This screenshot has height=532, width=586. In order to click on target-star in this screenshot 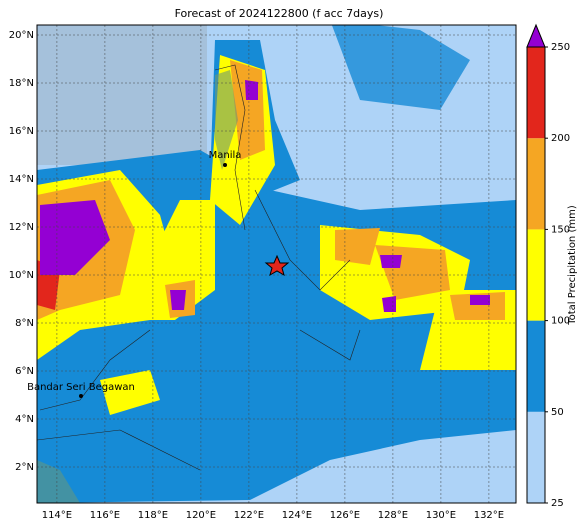, I will do `click(277, 265)`.